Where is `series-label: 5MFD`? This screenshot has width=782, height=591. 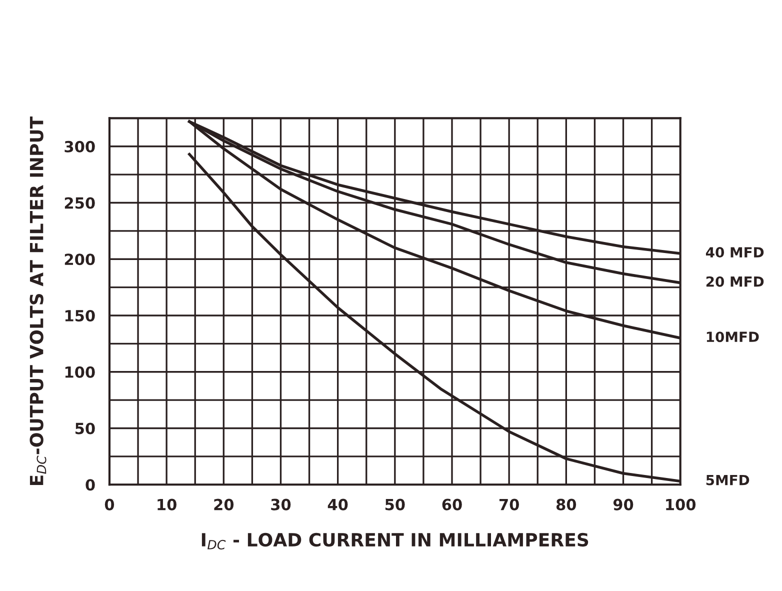
series-label: 5MFD is located at coordinates (728, 480).